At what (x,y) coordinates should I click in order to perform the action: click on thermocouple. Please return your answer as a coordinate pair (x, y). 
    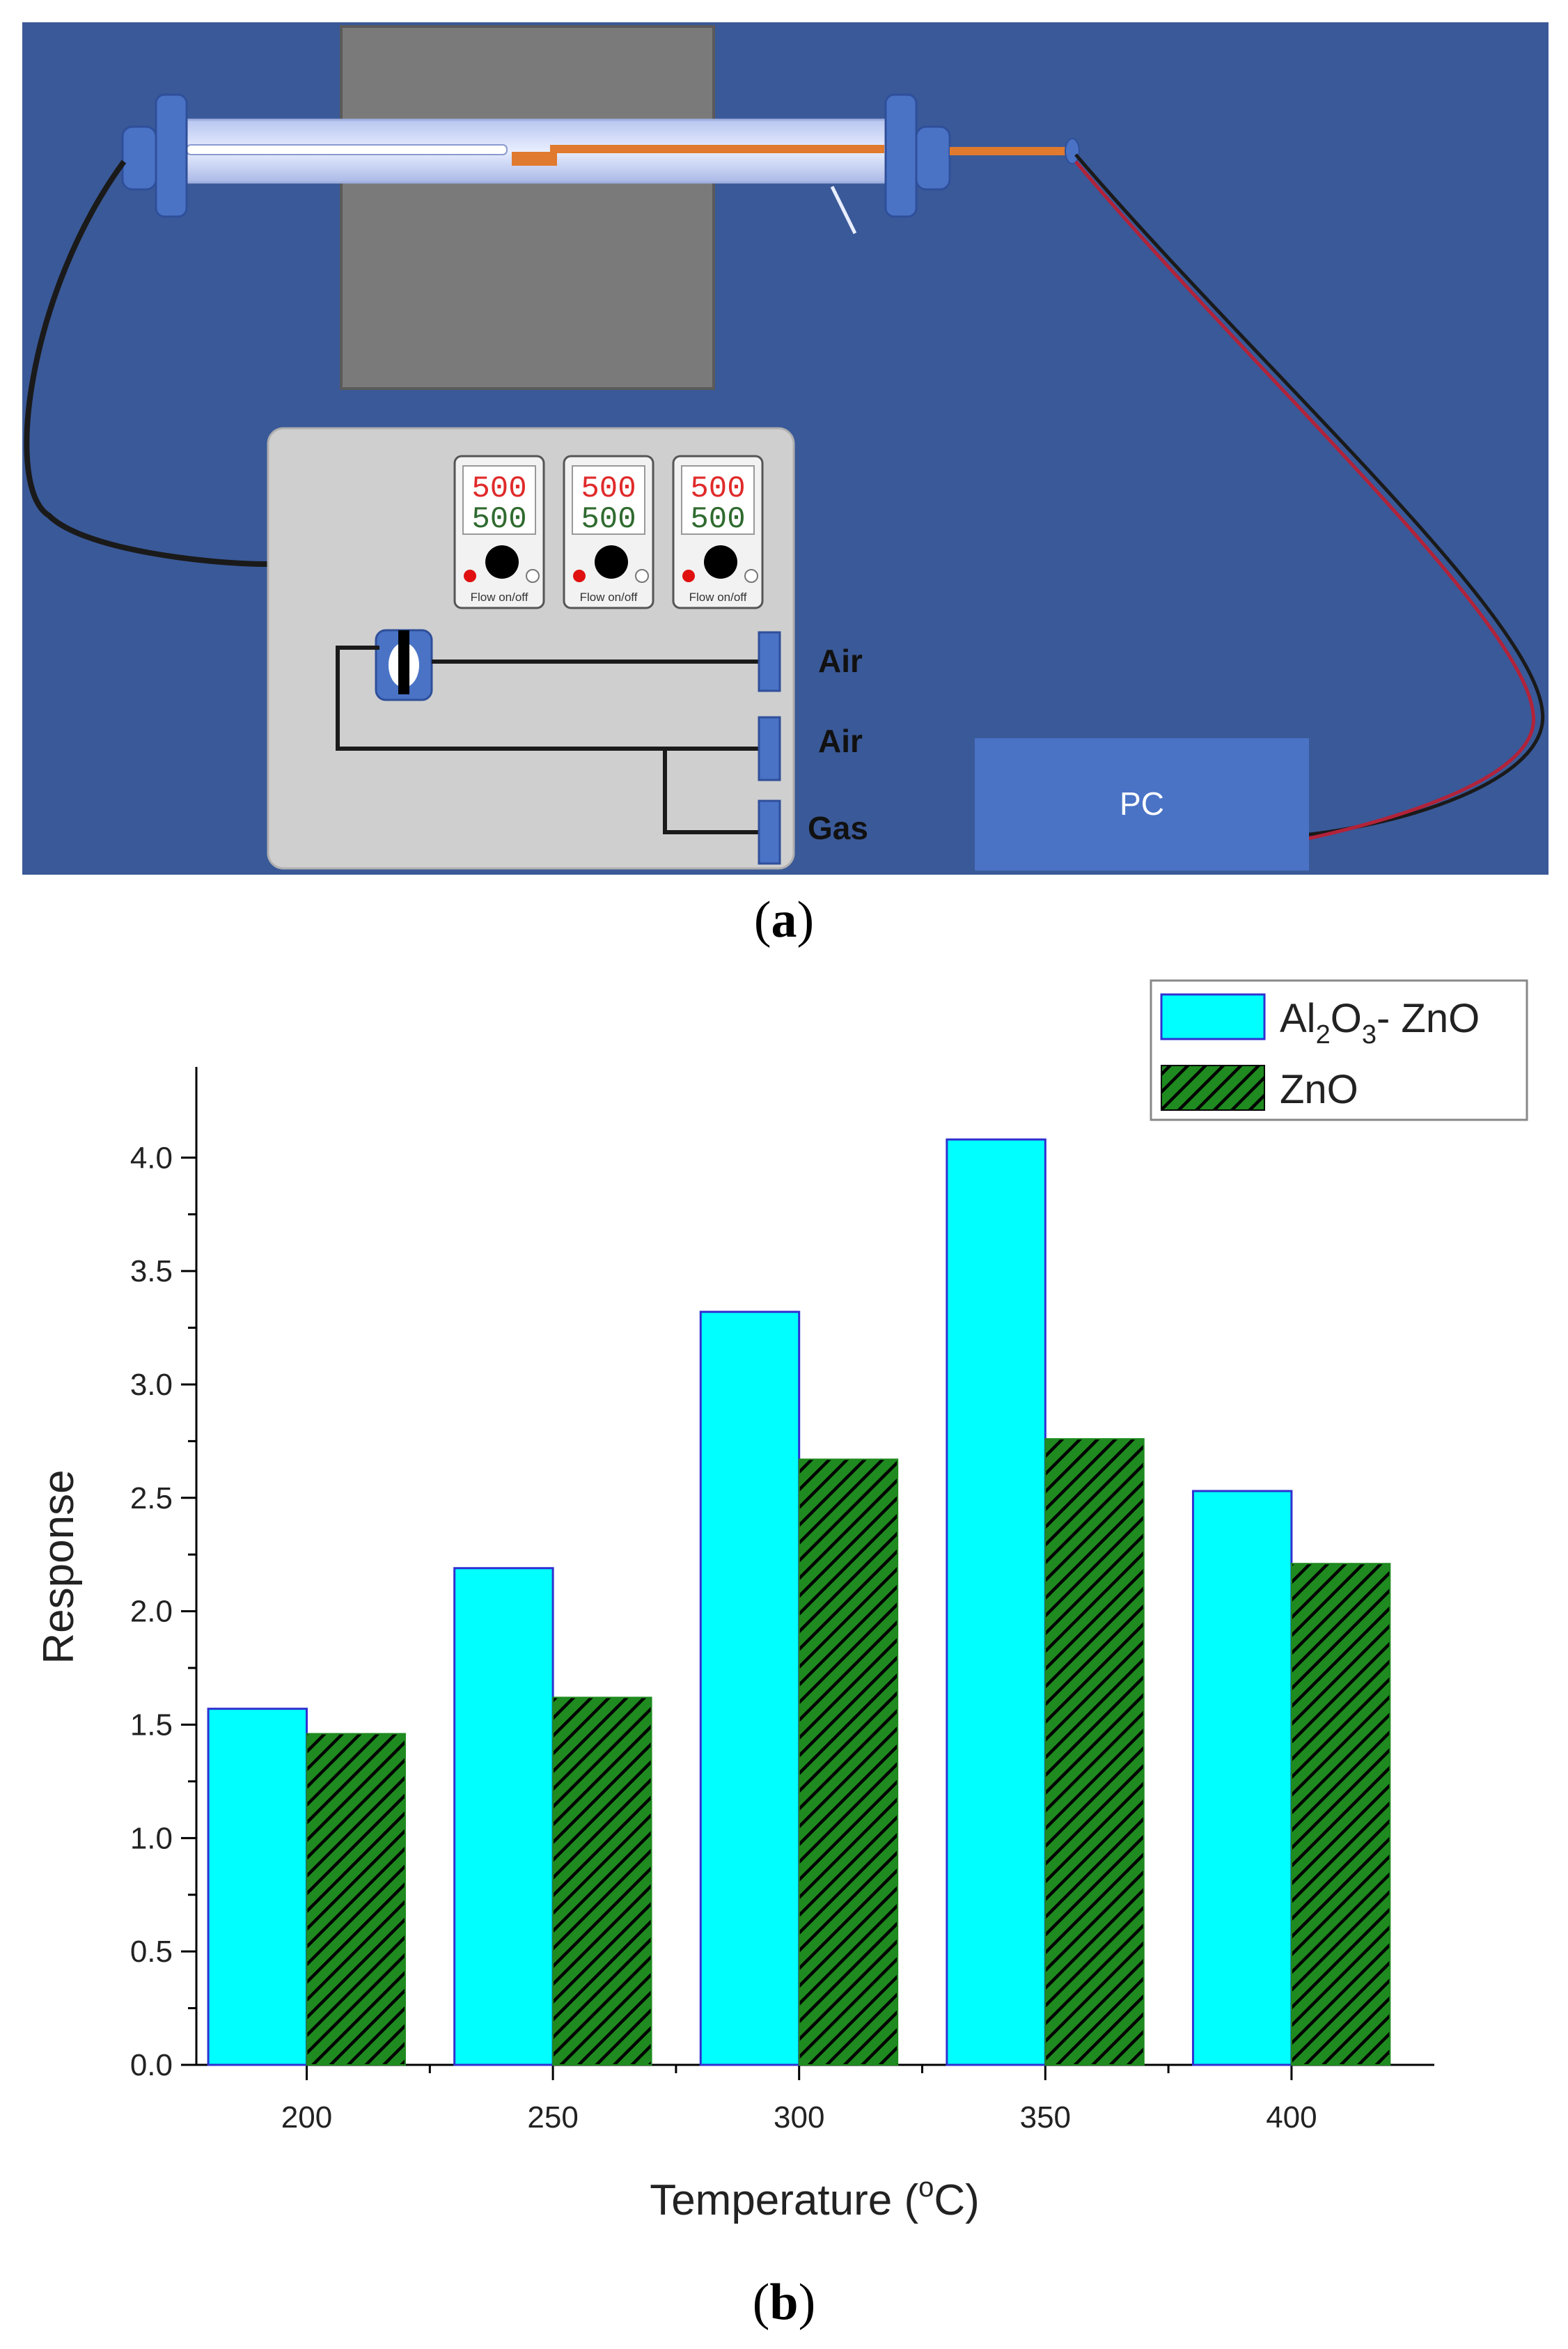
    Looking at the image, I should click on (843, 210).